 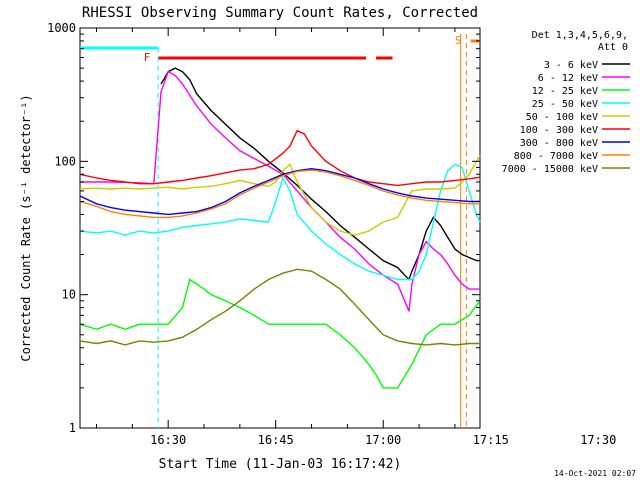 What do you see at coordinates (559, 130) in the screenshot?
I see `legend-label: 100 - 300 keV` at bounding box center [559, 130].